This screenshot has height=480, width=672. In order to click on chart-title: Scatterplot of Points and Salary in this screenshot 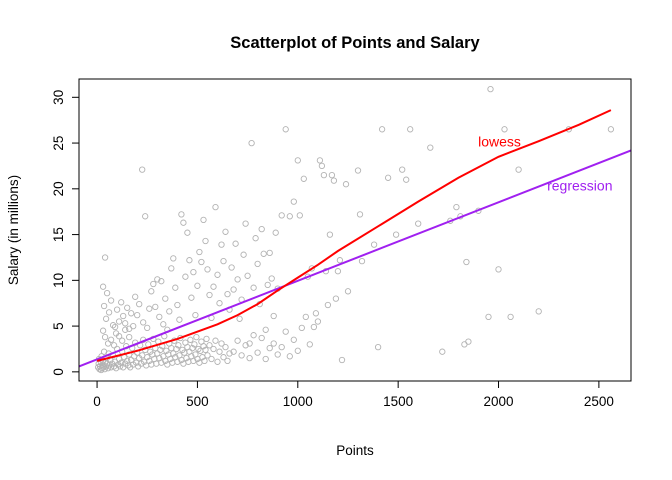, I will do `click(355, 43)`.